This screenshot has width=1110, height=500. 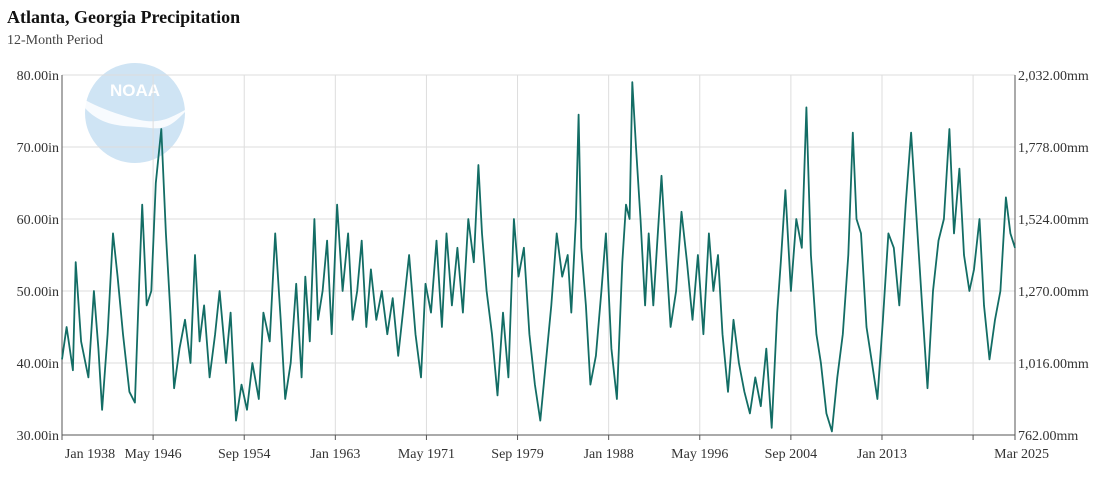 What do you see at coordinates (791, 454) in the screenshot?
I see `x-tick-label: Sep 2004` at bounding box center [791, 454].